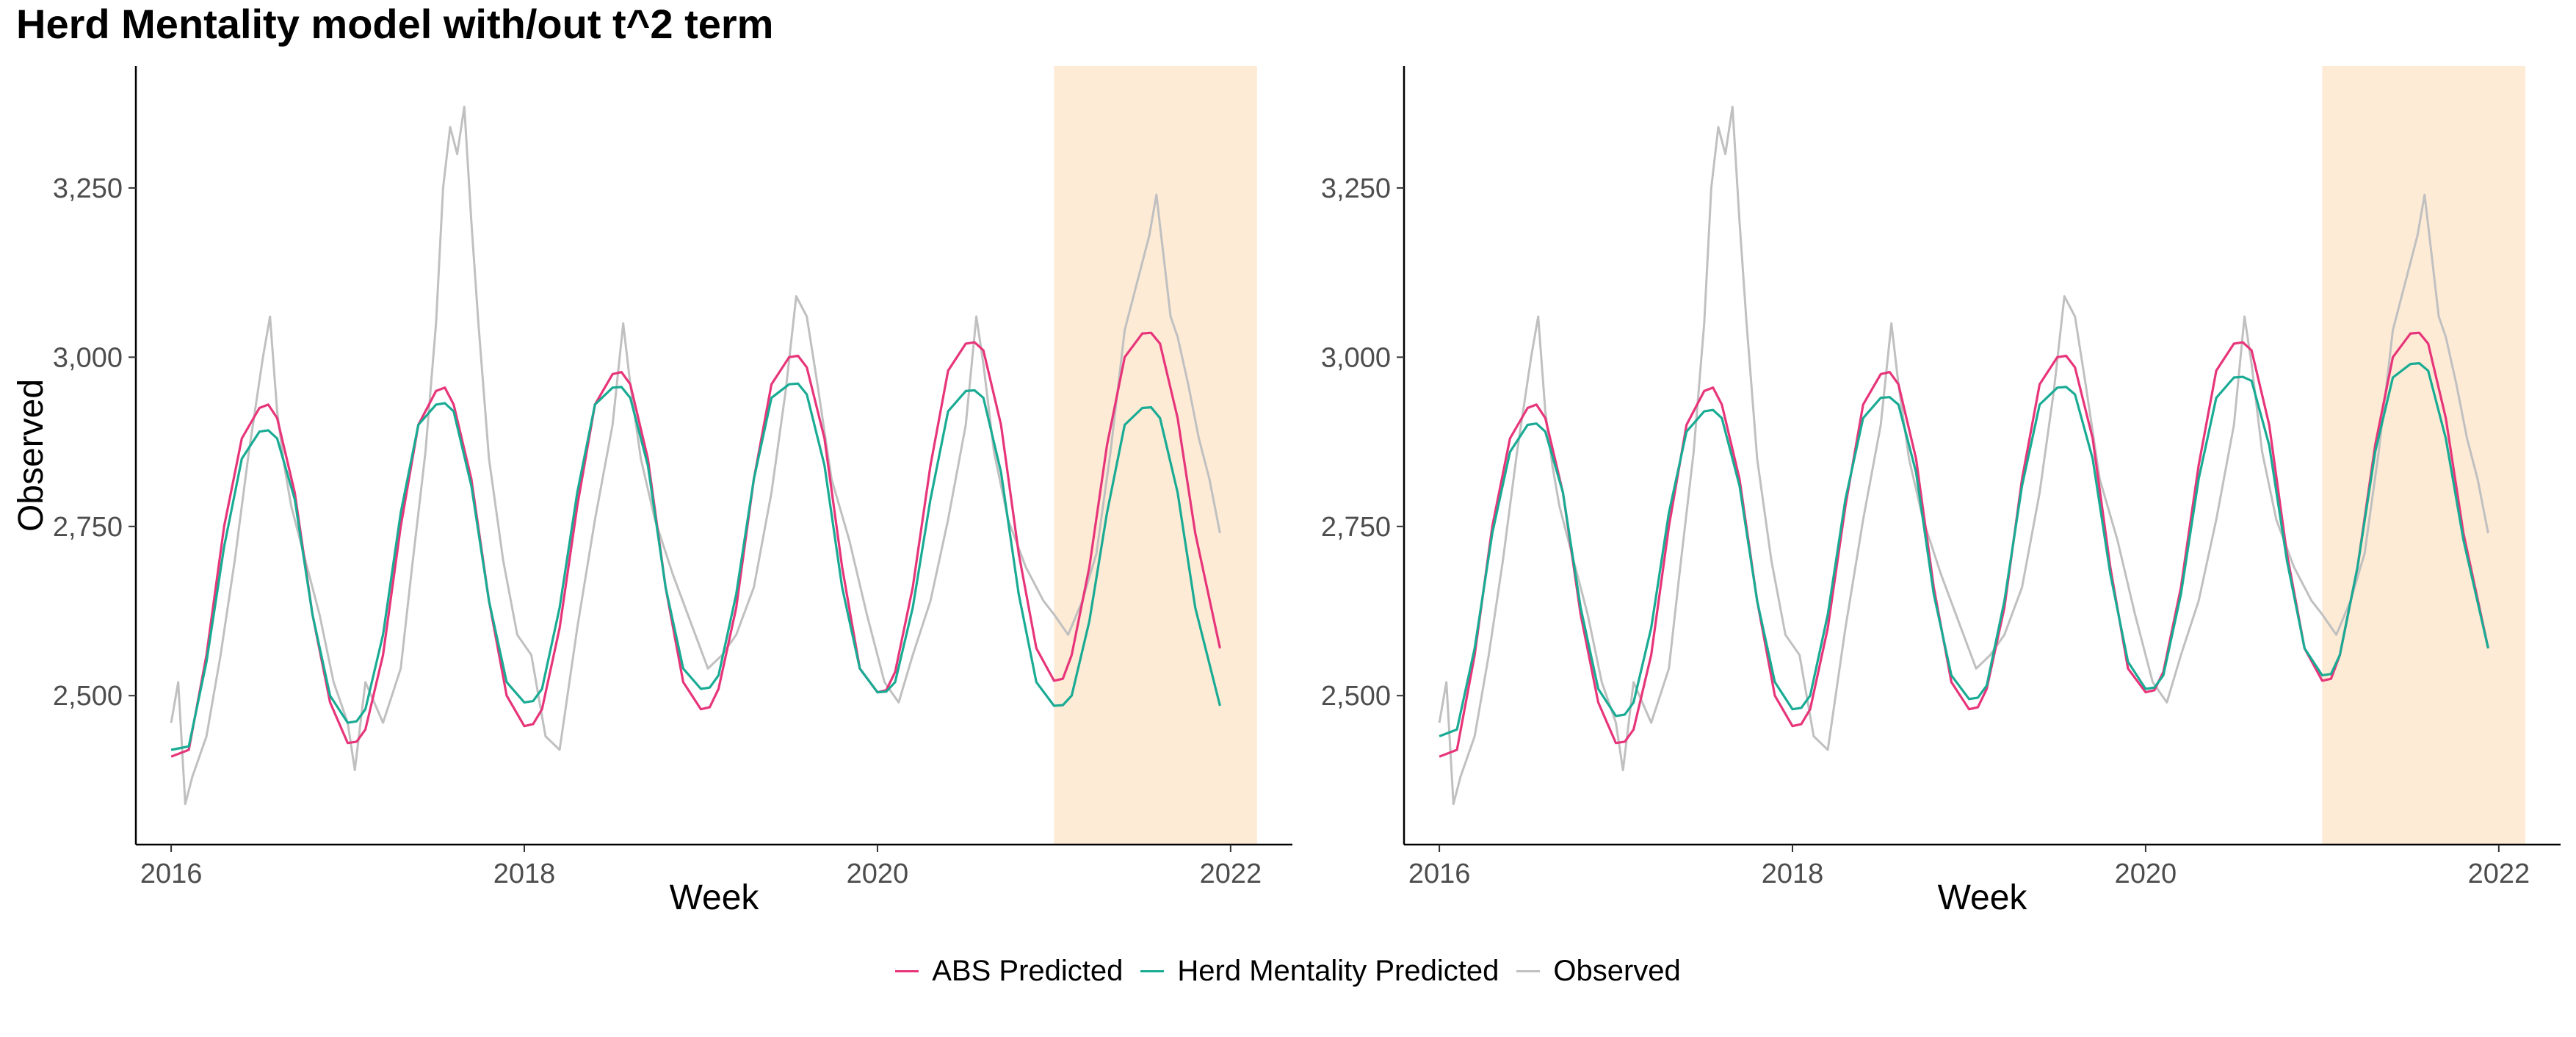 This screenshot has width=2576, height=1037. What do you see at coordinates (1528, 971) in the screenshot?
I see `legend-key-observed` at bounding box center [1528, 971].